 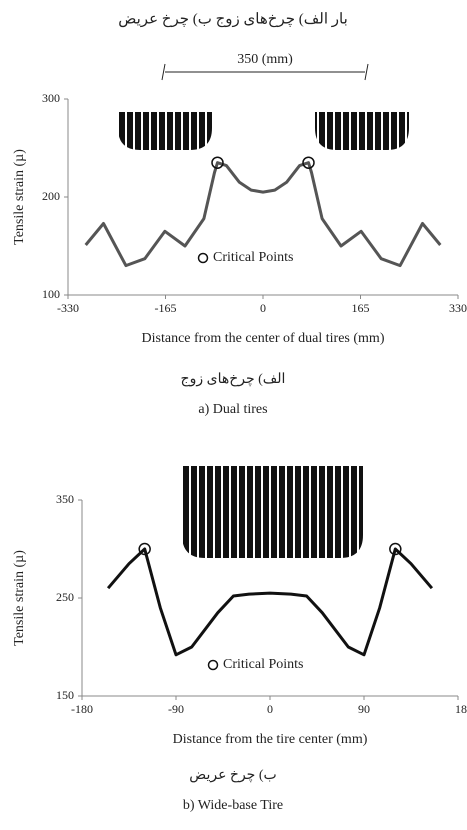 I want to click on y-tick-label: 200, so click(x=51, y=196).